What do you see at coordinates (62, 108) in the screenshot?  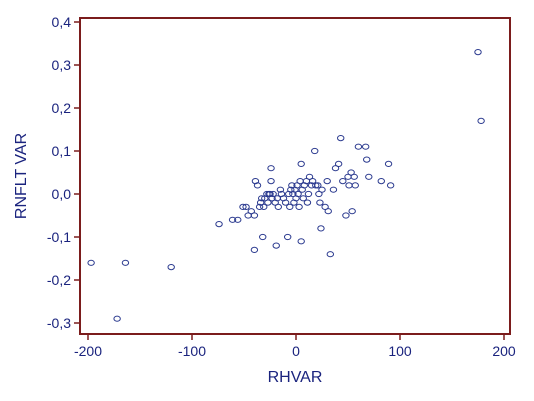 I see `y-tick-label: 0,2` at bounding box center [62, 108].